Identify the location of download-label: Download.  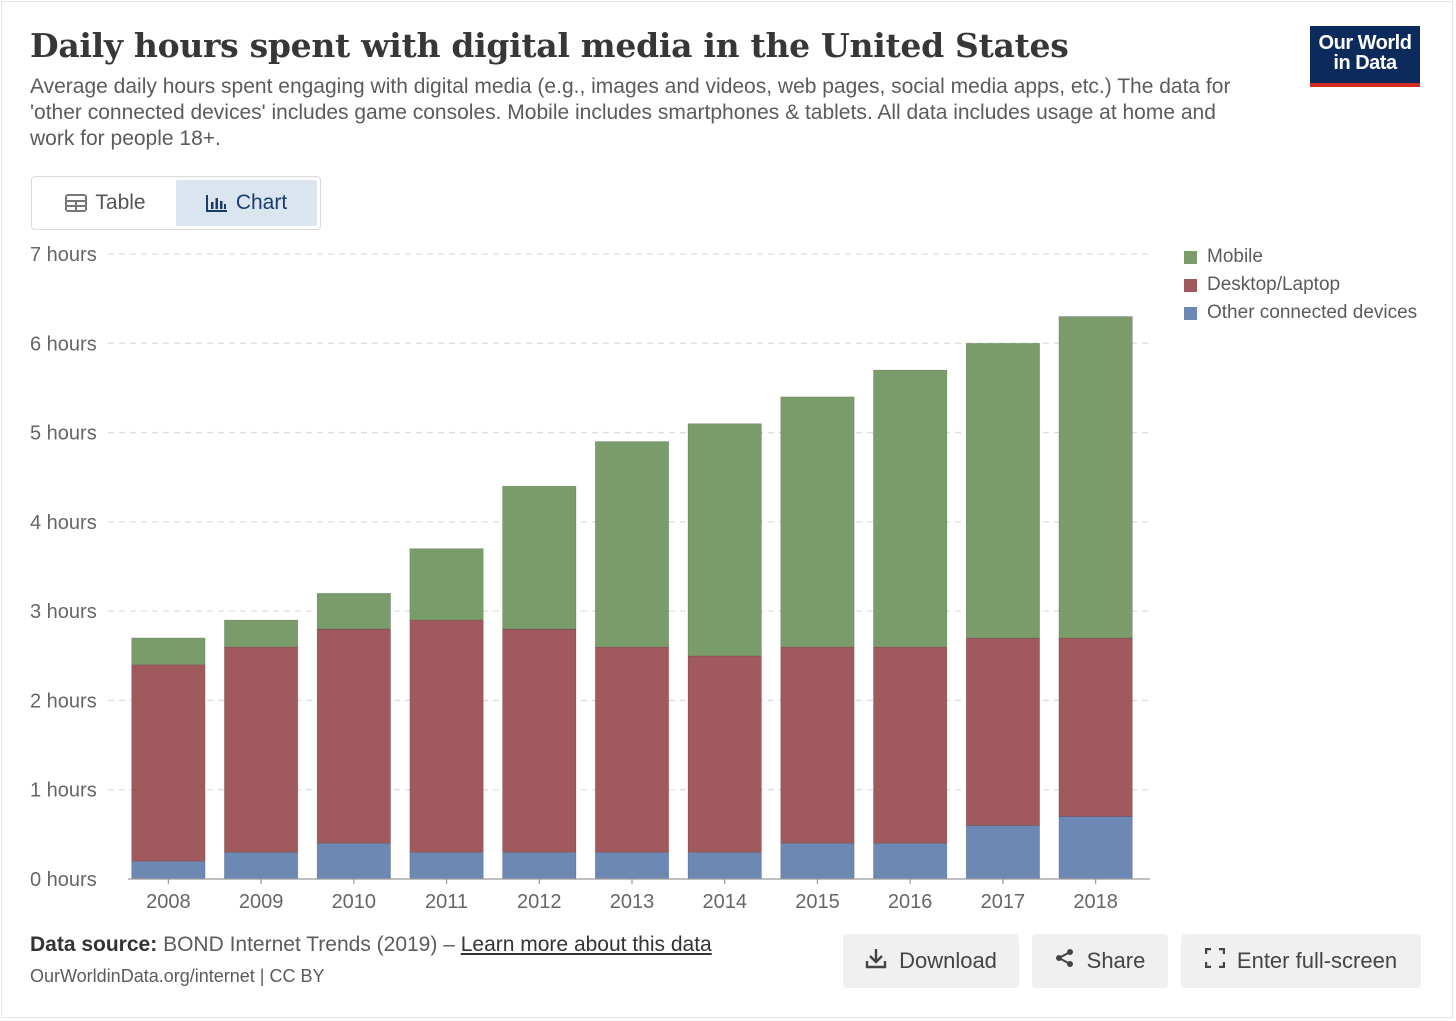
(948, 960).